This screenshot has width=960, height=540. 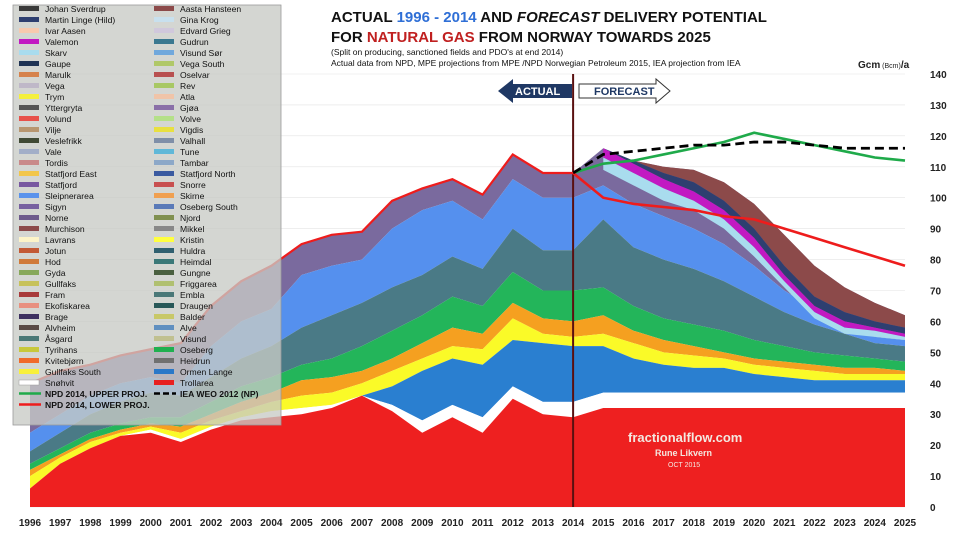 What do you see at coordinates (814, 523) in the screenshot?
I see `x-tick-label: 2022` at bounding box center [814, 523].